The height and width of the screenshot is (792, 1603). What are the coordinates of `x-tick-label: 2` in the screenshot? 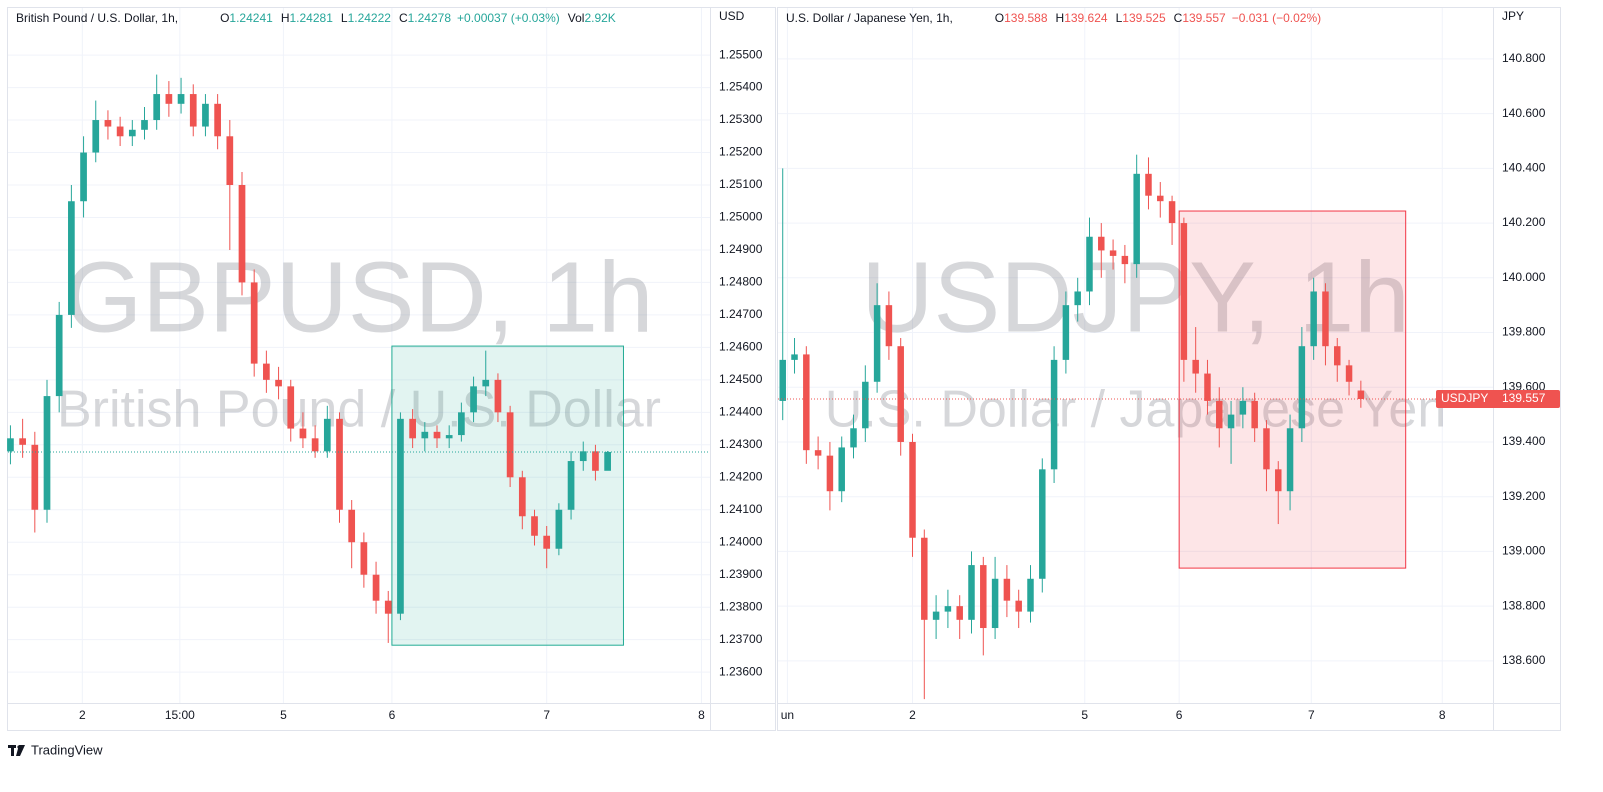 It's located at (912, 715).